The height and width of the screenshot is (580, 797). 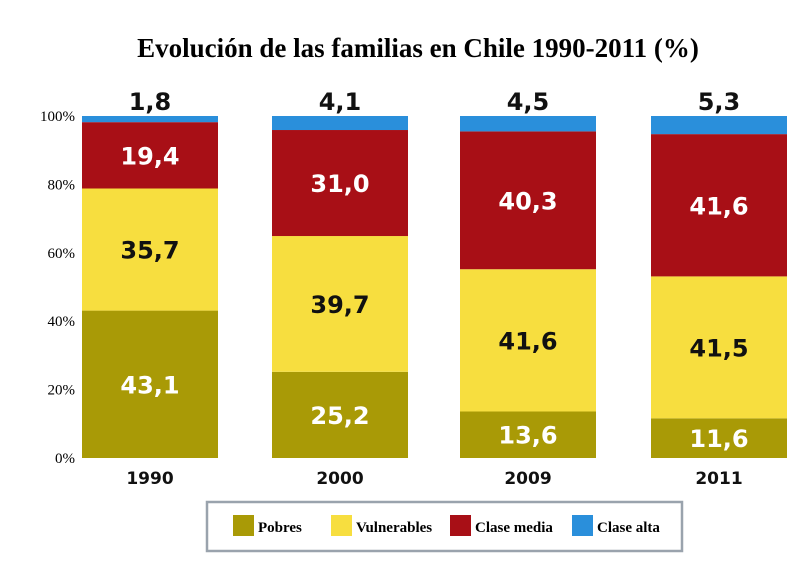 What do you see at coordinates (528, 102) in the screenshot?
I see `data-label: 4,5` at bounding box center [528, 102].